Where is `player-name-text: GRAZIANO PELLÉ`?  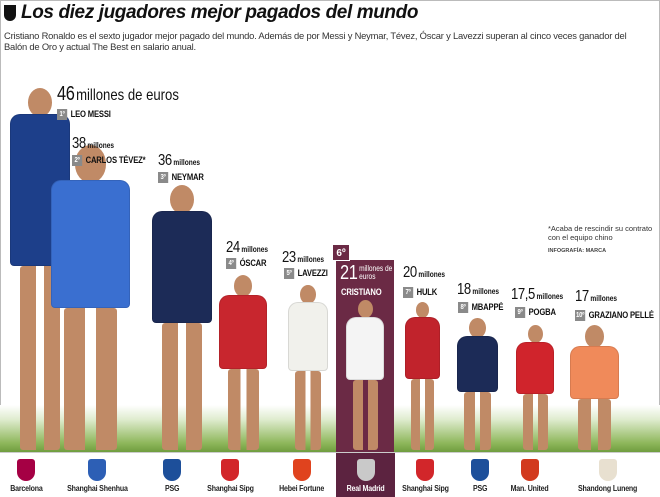
player-name-text: GRAZIANO PELLÉ is located at coordinates (621, 315).